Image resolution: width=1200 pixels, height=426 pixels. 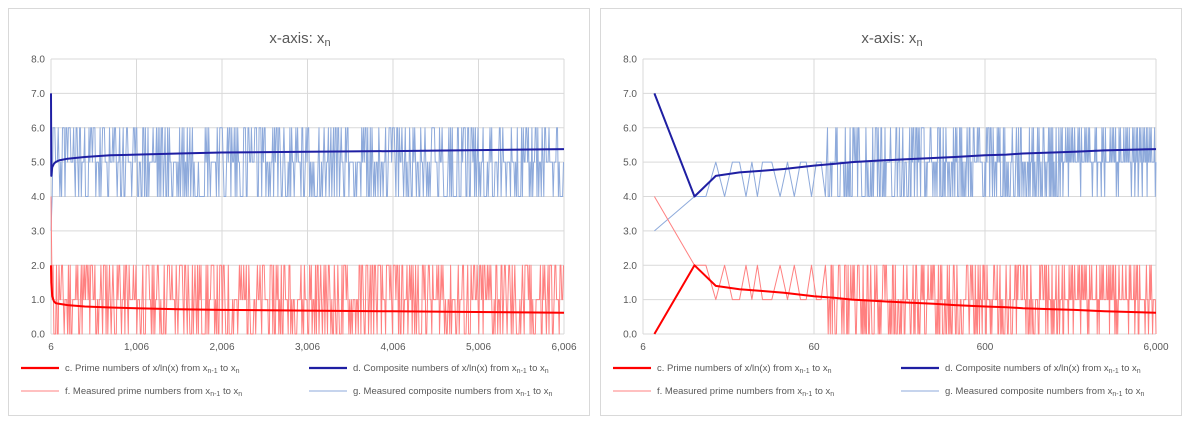 What do you see at coordinates (814, 347) in the screenshot?
I see `x-tick-label: 60` at bounding box center [814, 347].